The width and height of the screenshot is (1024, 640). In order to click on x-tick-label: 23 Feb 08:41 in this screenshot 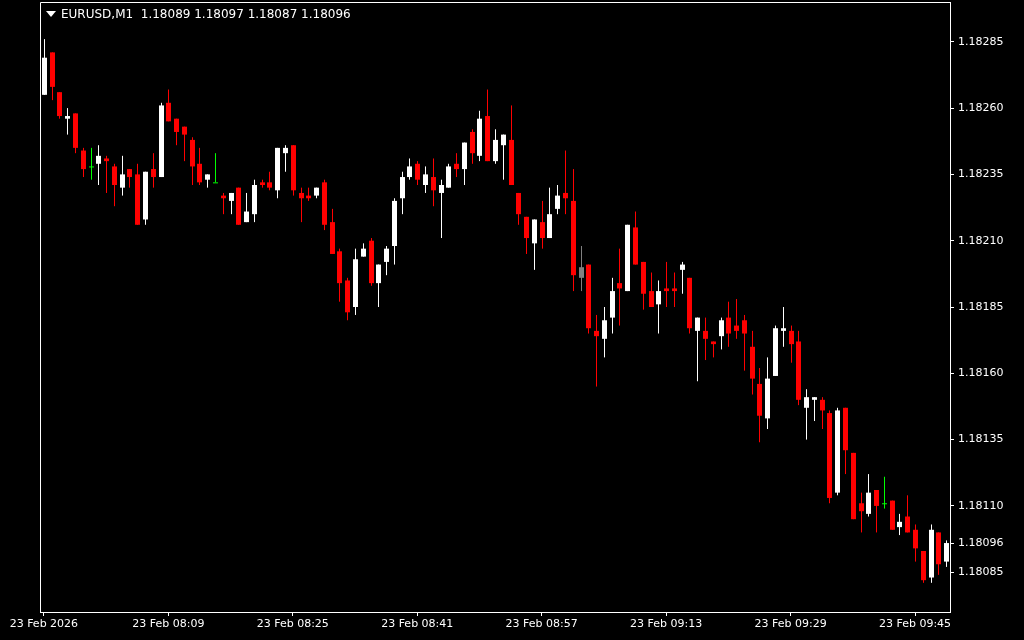, I will do `click(417, 624)`.